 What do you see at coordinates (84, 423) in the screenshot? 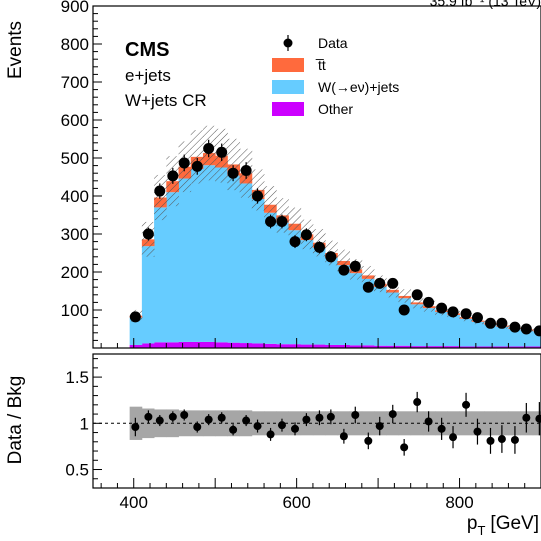
I see `ratio-y-tick-label-1: 1` at bounding box center [84, 423].